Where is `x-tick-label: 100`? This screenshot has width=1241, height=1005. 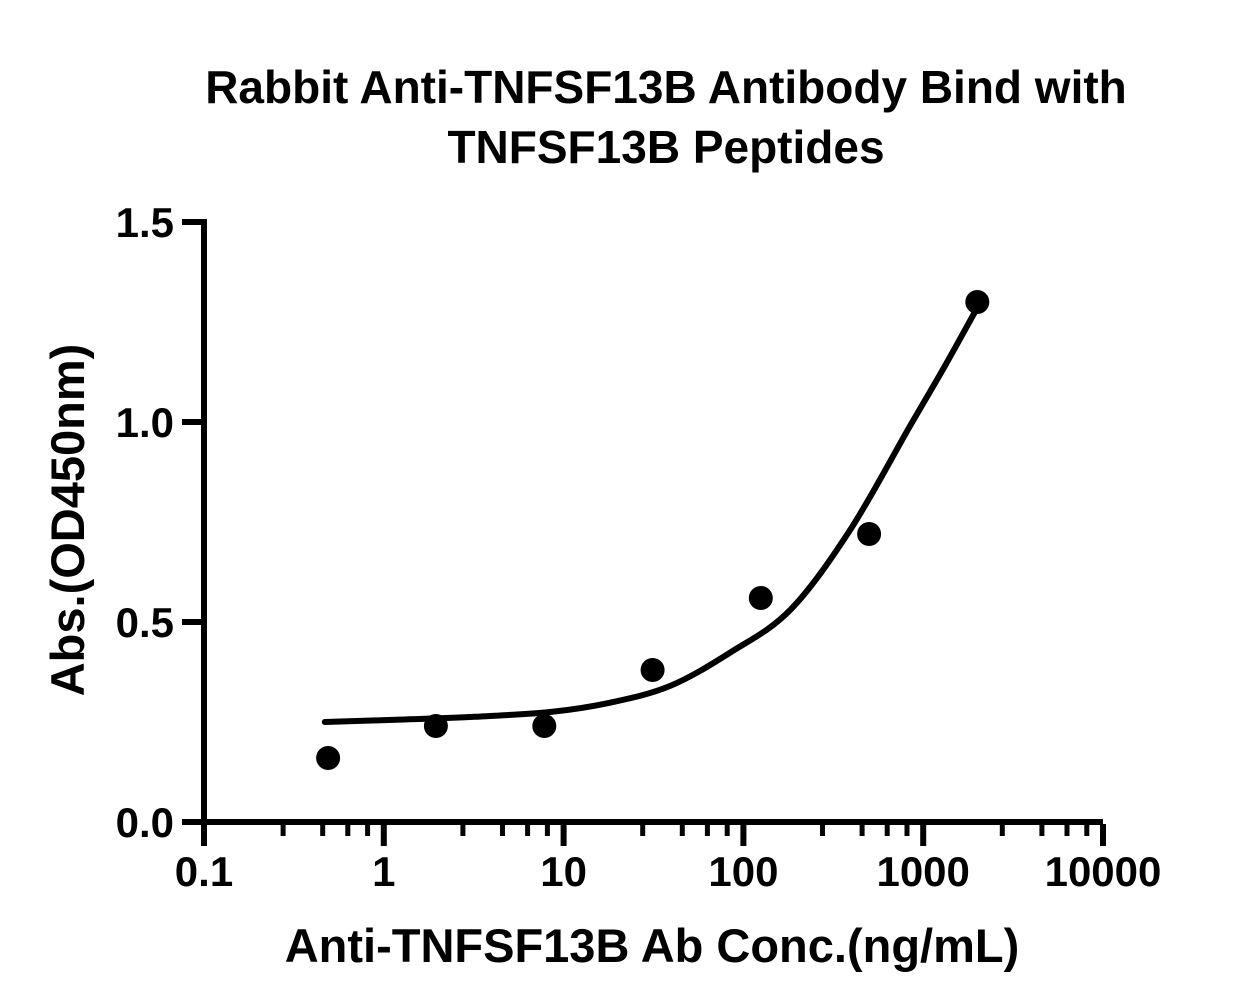
x-tick-label: 100 is located at coordinates (743, 871).